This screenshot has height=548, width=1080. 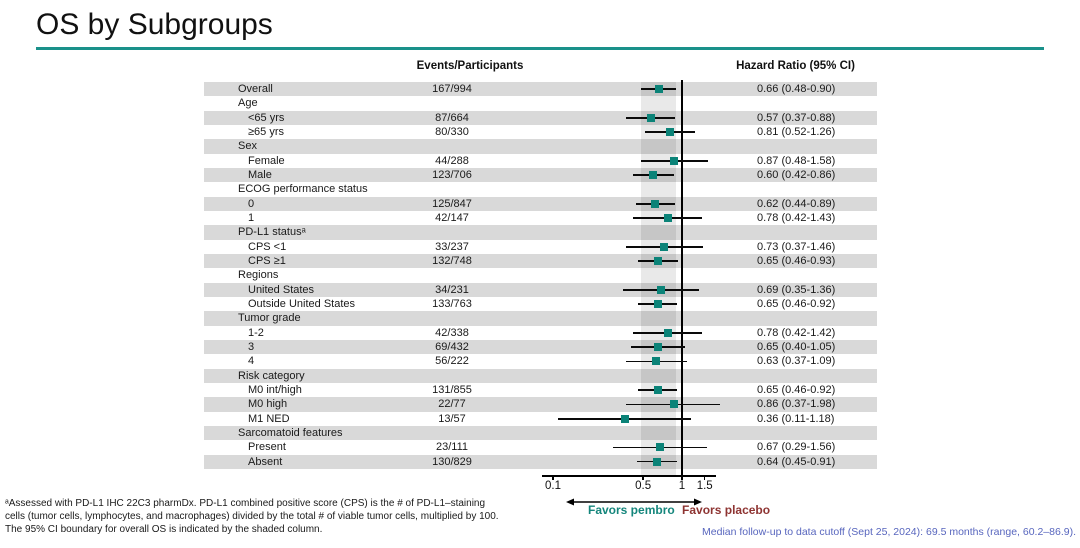 What do you see at coordinates (796, 461) in the screenshot?
I see `hr-value: 0.64 (0.45-0.91)` at bounding box center [796, 461].